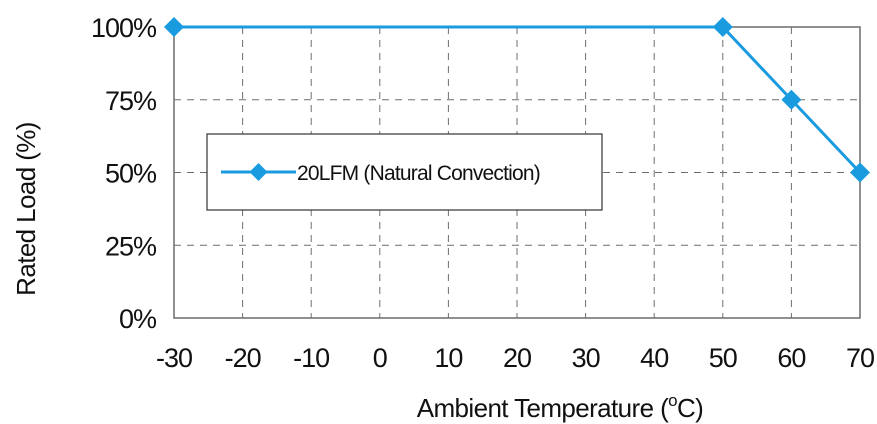 The height and width of the screenshot is (424, 877). I want to click on x-tick-label: 60, so click(791, 358).